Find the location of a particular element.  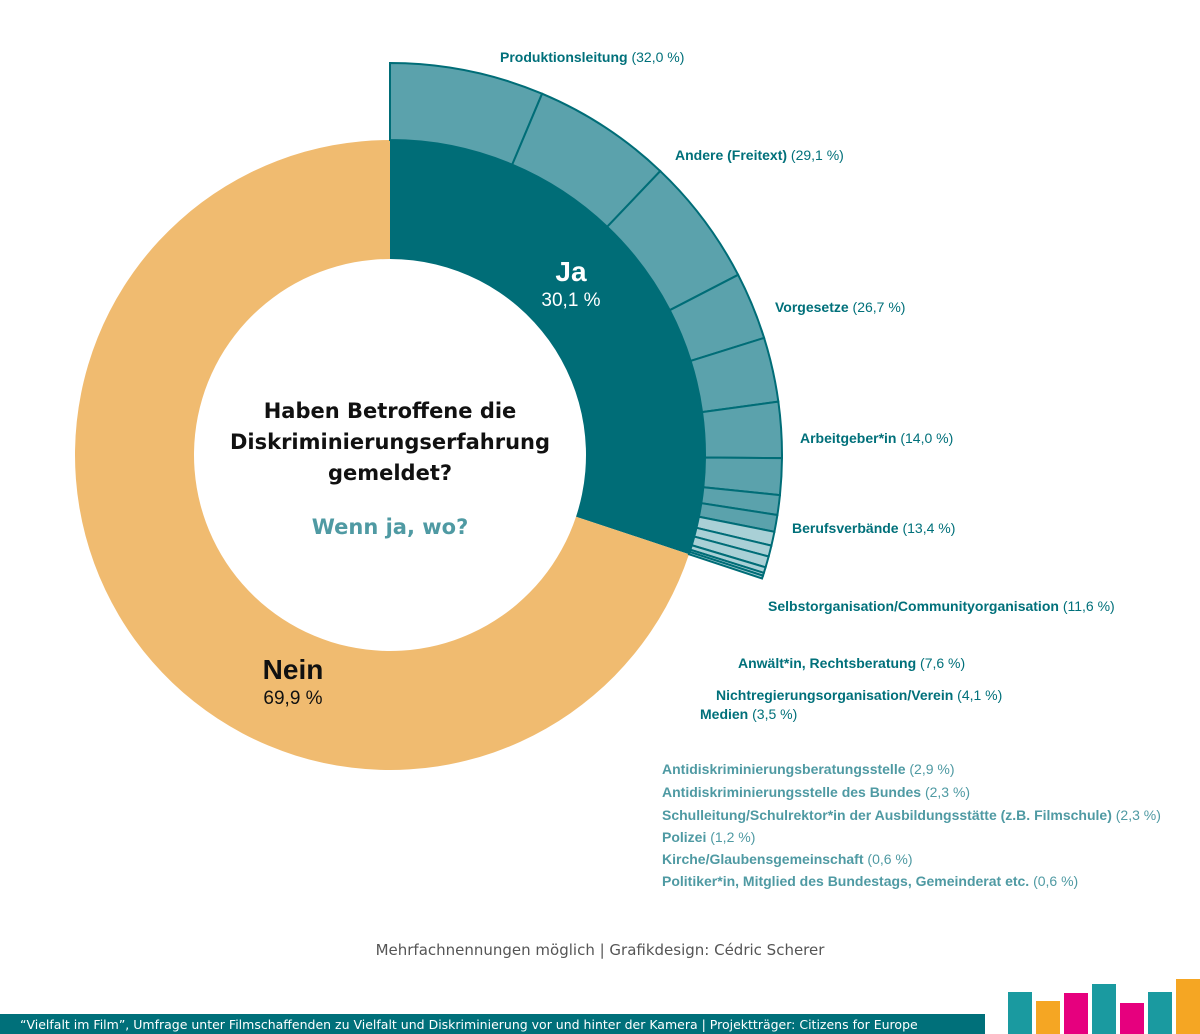

slice-politiker-in-mitglied-des-bundestags-gemeinderat-etc is located at coordinates (726, 565).